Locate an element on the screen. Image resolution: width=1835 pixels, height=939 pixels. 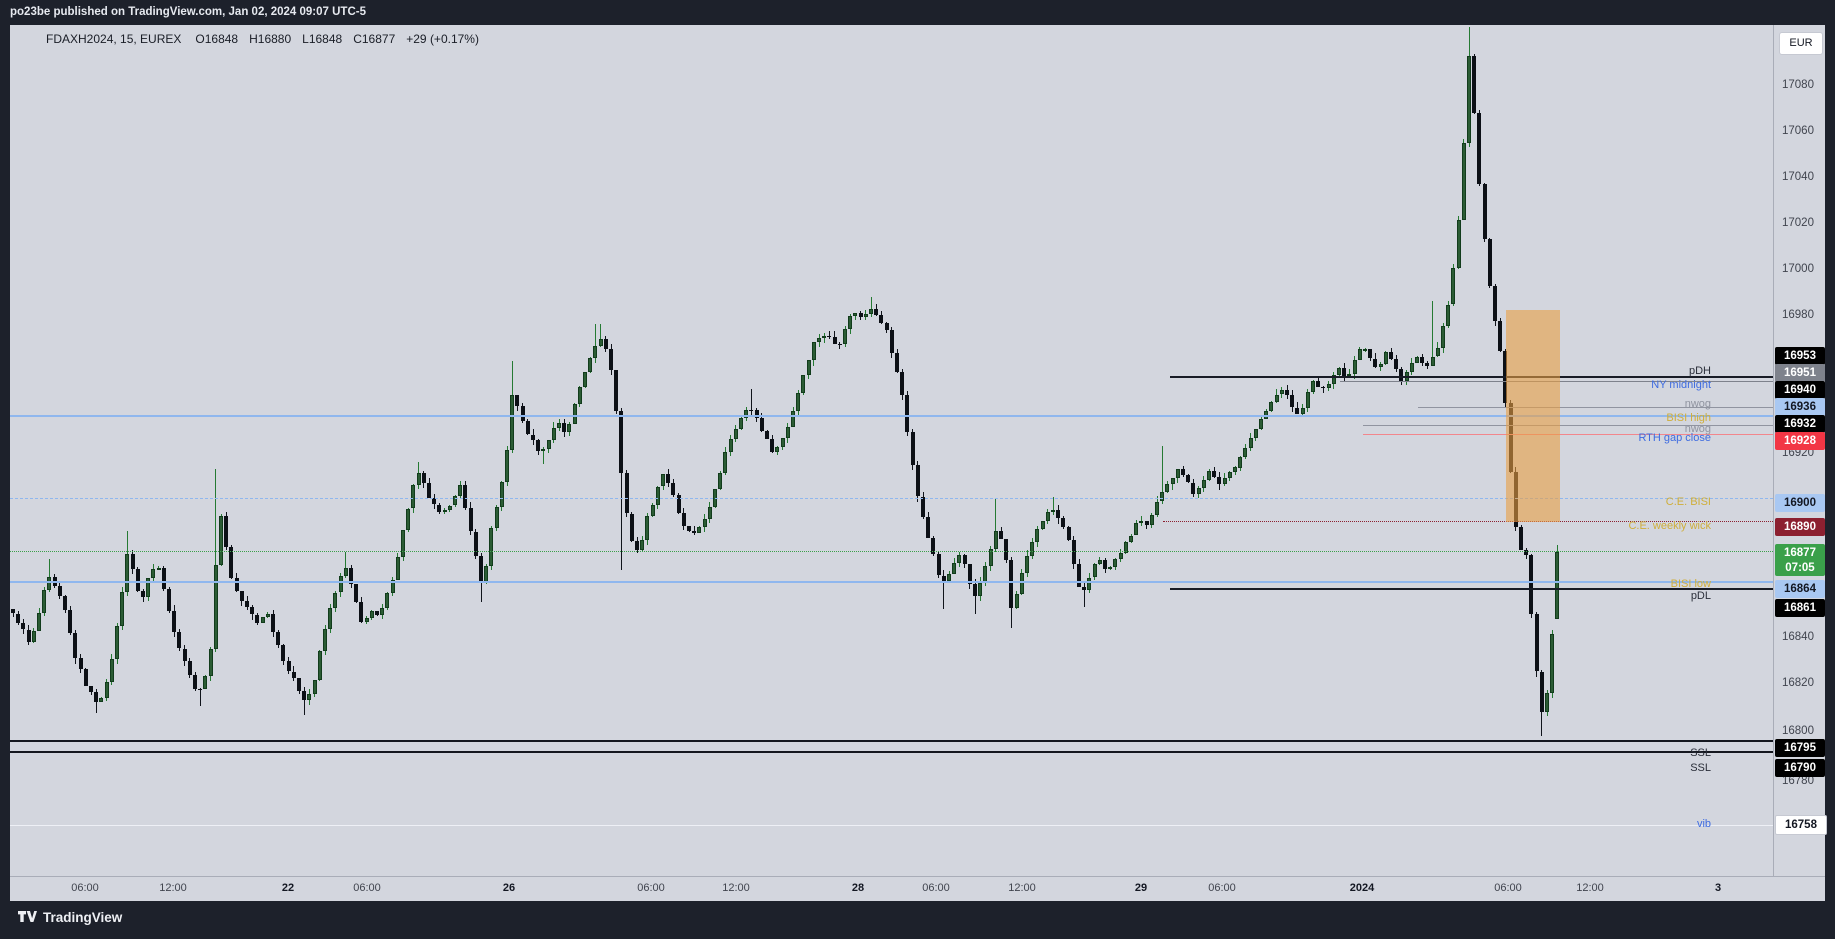
supply-zone-box is located at coordinates (1533, 416).